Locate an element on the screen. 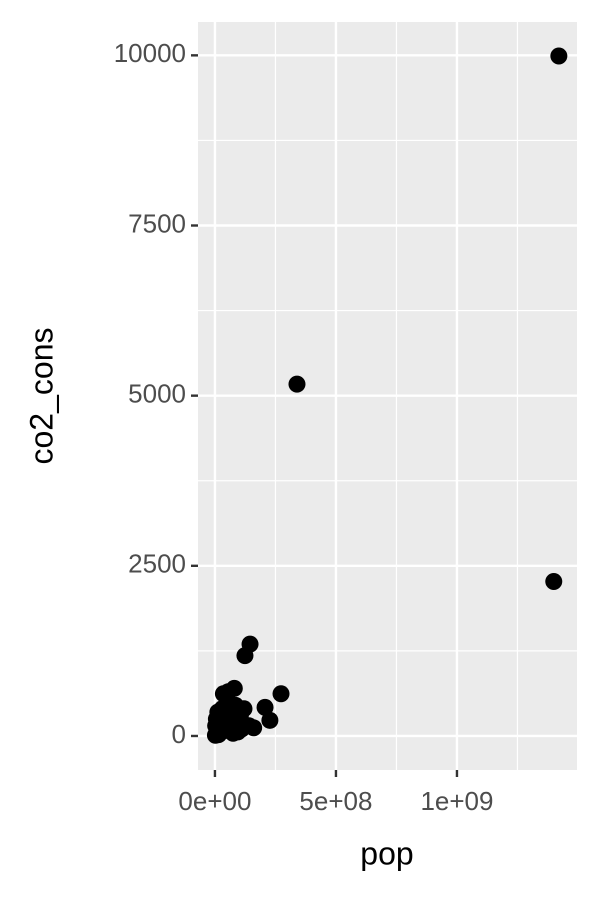 The height and width of the screenshot is (900, 600). y-tick-label: 2500 is located at coordinates (157, 564).